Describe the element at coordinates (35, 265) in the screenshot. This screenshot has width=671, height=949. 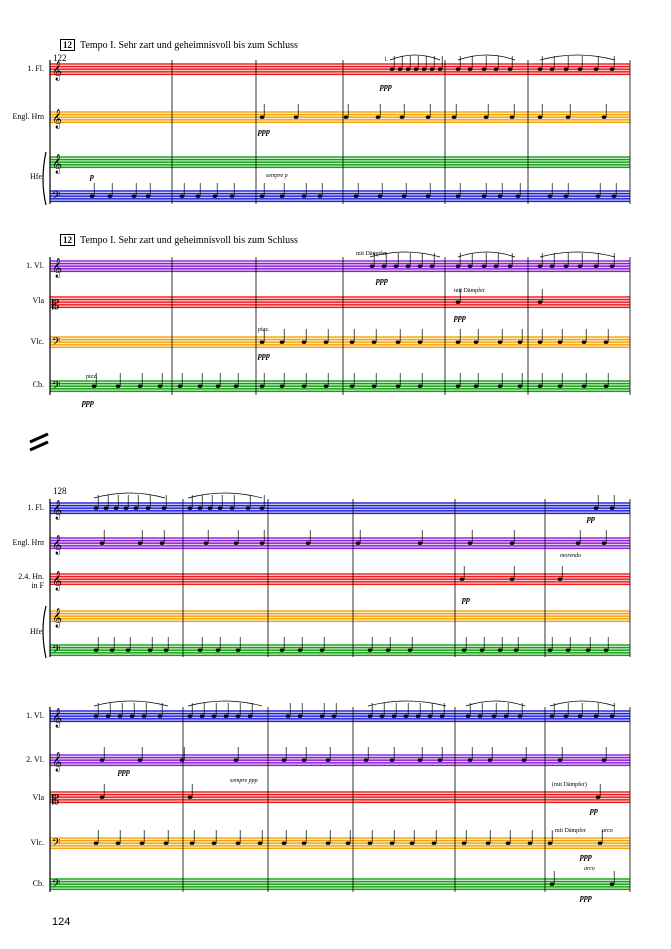
I see `label-violin-1: 1. Vl.` at that location.